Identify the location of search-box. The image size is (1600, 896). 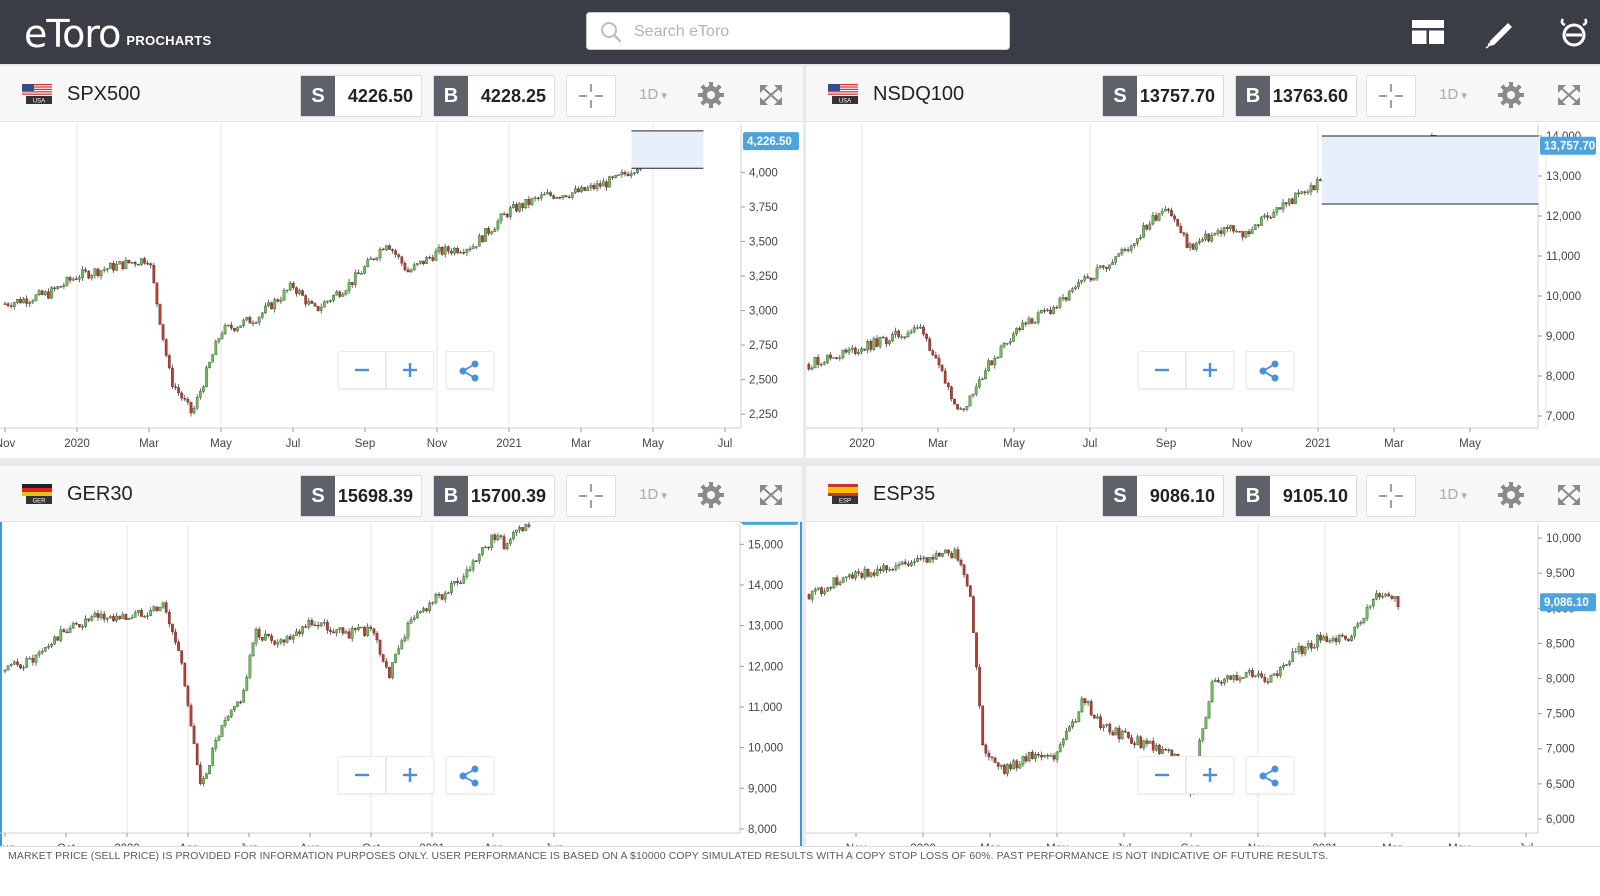
(798, 31).